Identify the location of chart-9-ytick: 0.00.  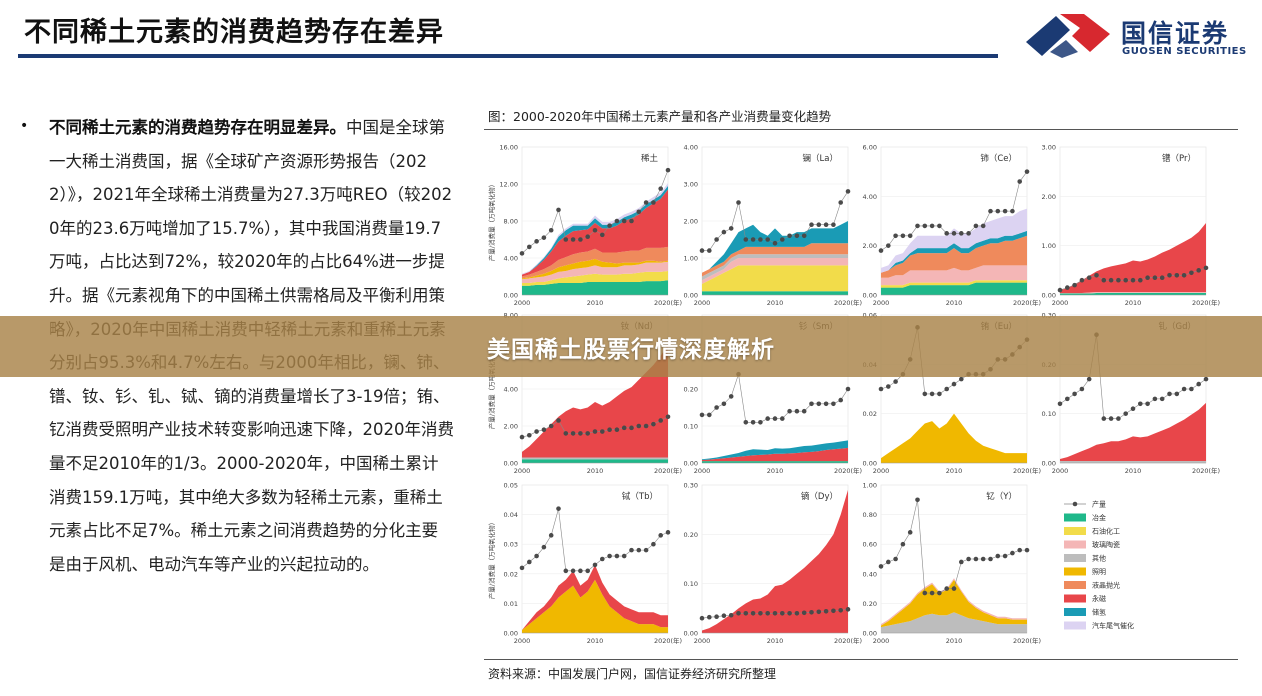
(691, 634).